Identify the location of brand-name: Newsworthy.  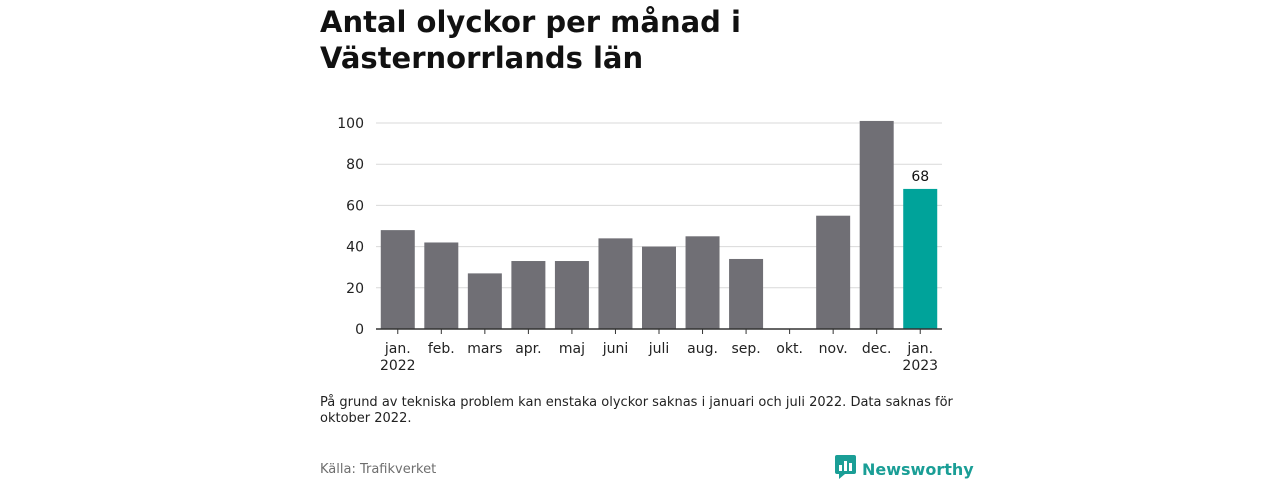
(918, 469).